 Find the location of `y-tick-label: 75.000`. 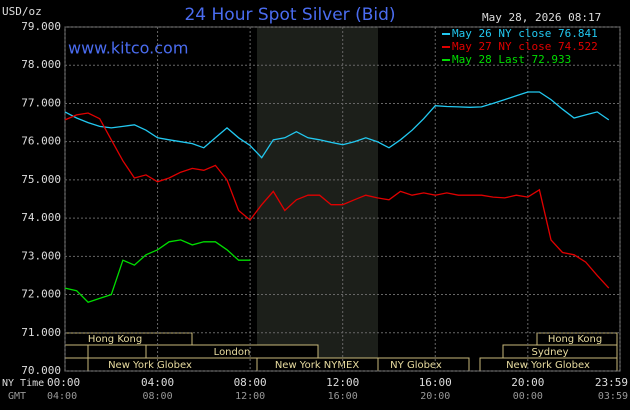

y-tick-label: 75.000 is located at coordinates (41, 179).